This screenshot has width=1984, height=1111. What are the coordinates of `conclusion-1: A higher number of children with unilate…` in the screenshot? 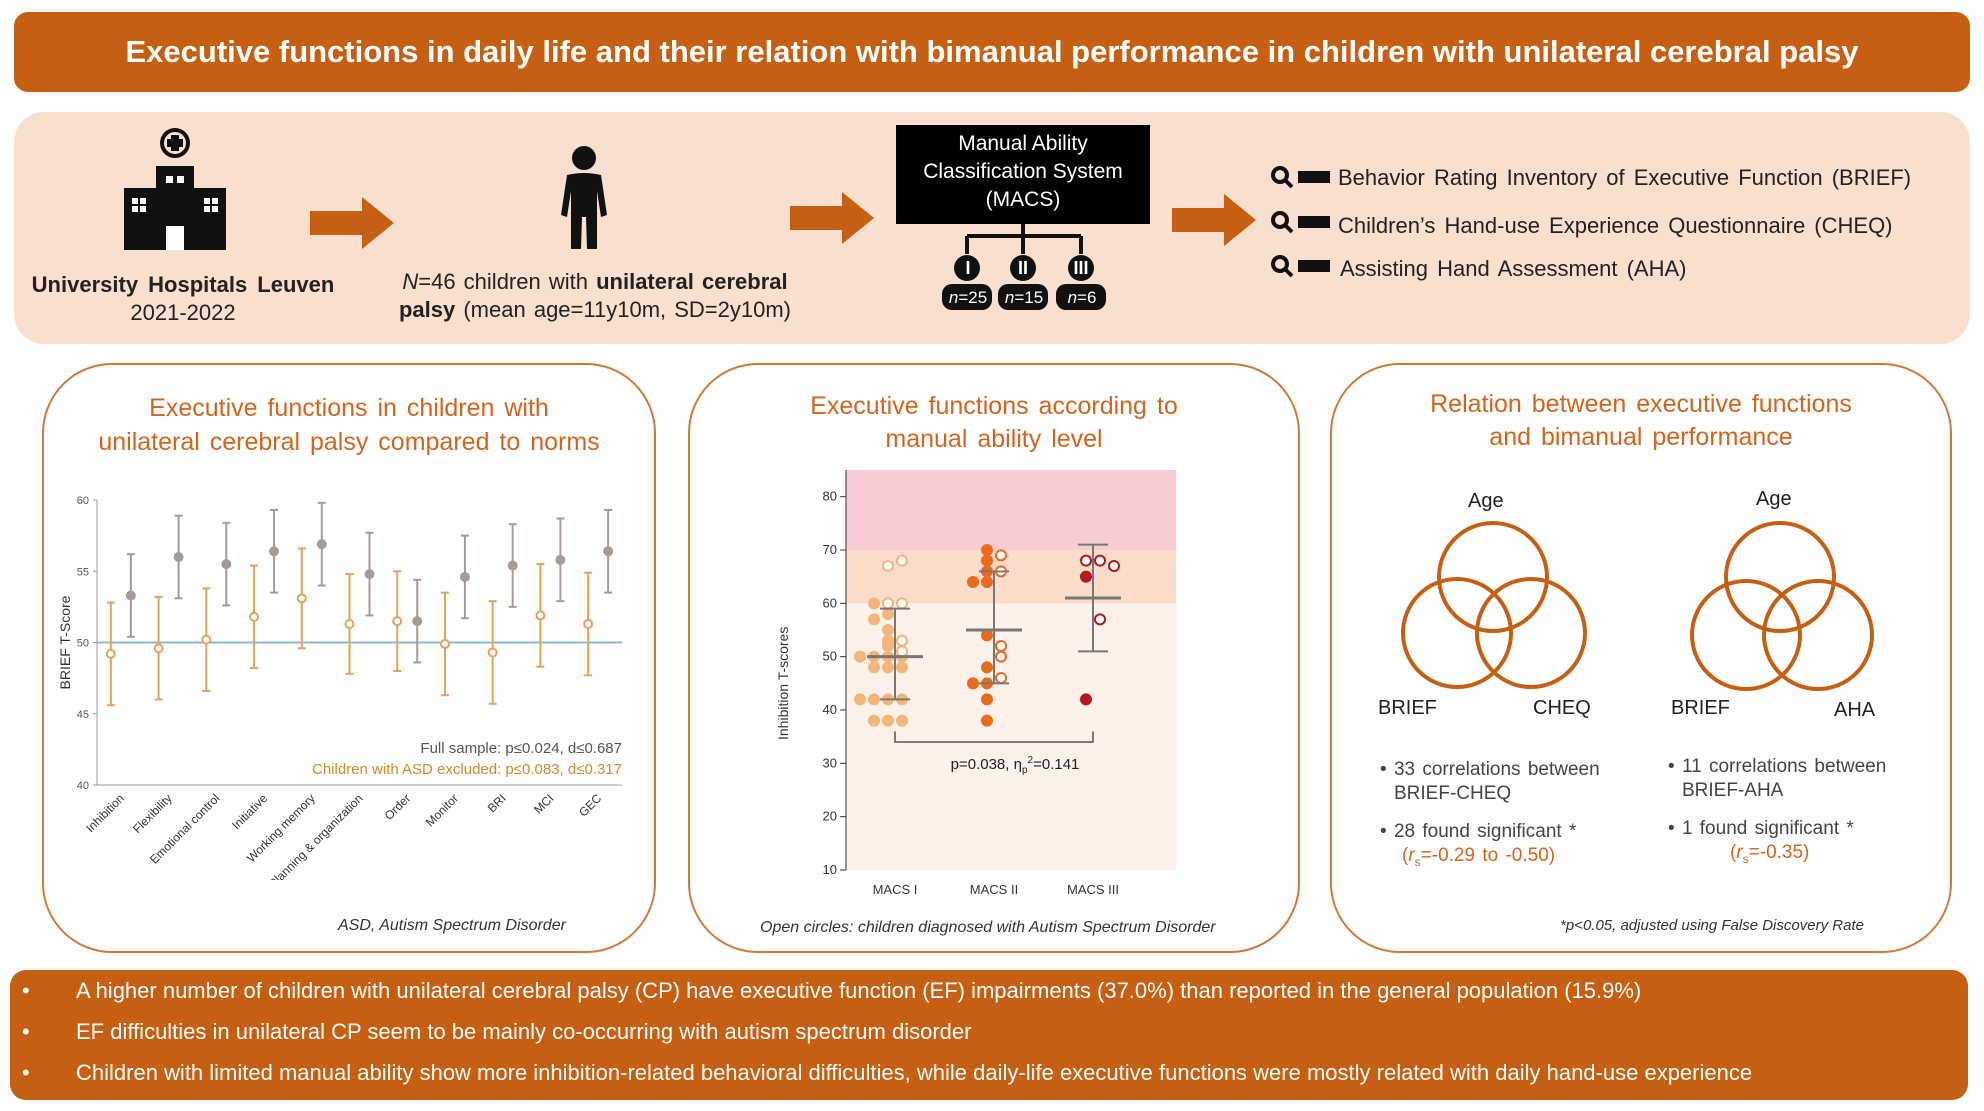 It's located at (859, 990).